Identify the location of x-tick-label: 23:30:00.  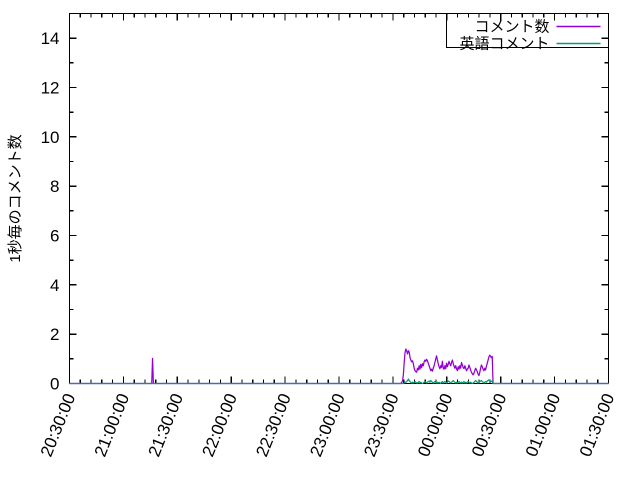
(381, 425).